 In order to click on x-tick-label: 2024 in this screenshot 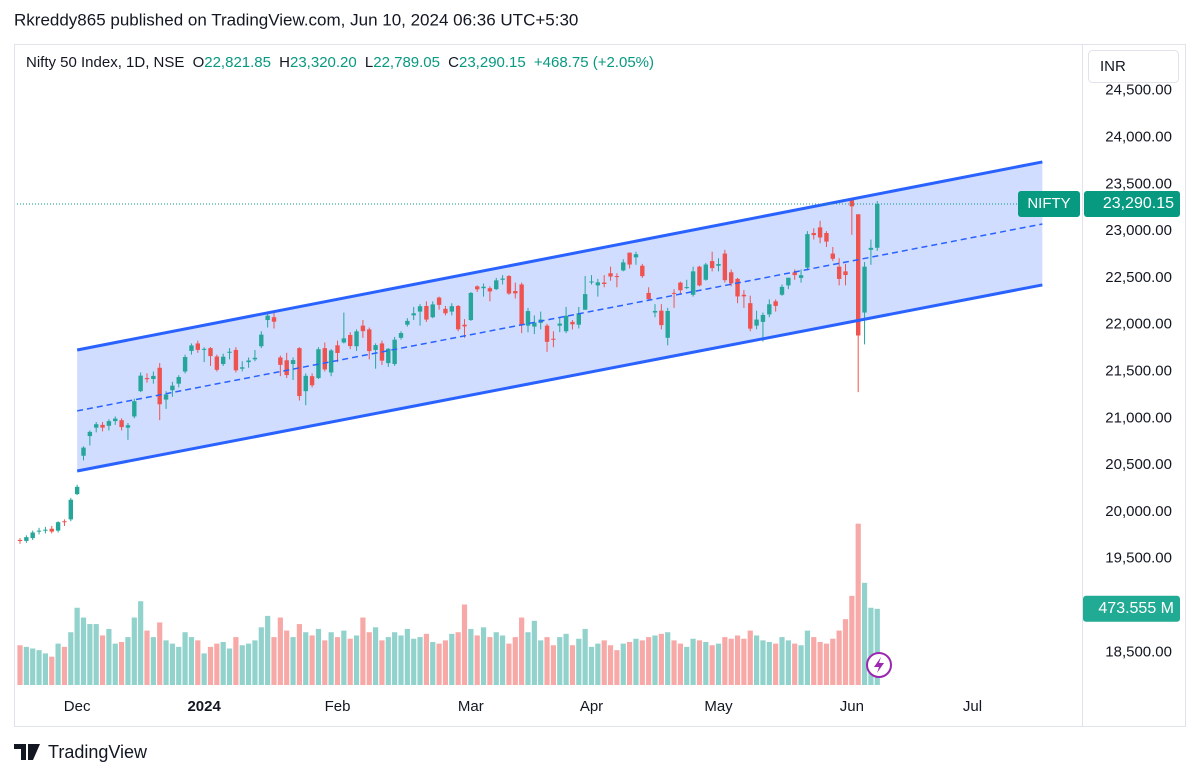, I will do `click(204, 706)`.